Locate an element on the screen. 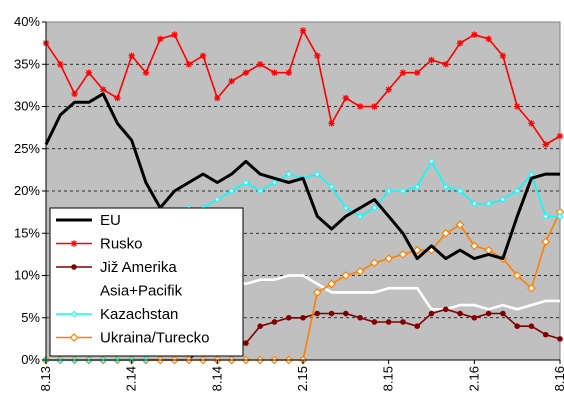 The image size is (564, 414). y-tick-label: 0% is located at coordinates (30, 359).